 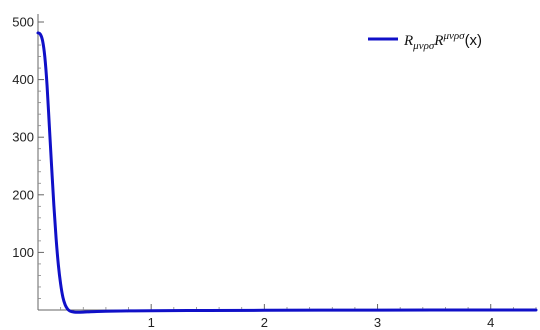 I want to click on legend-argument: (x), so click(x=474, y=40).